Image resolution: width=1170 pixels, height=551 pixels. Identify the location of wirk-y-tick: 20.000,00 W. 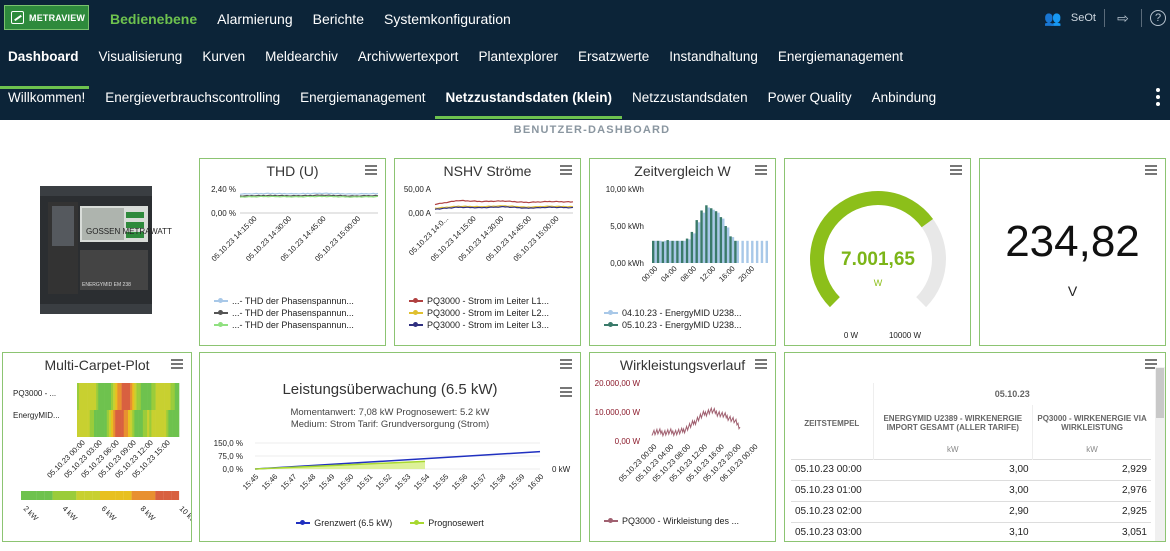
(618, 383).